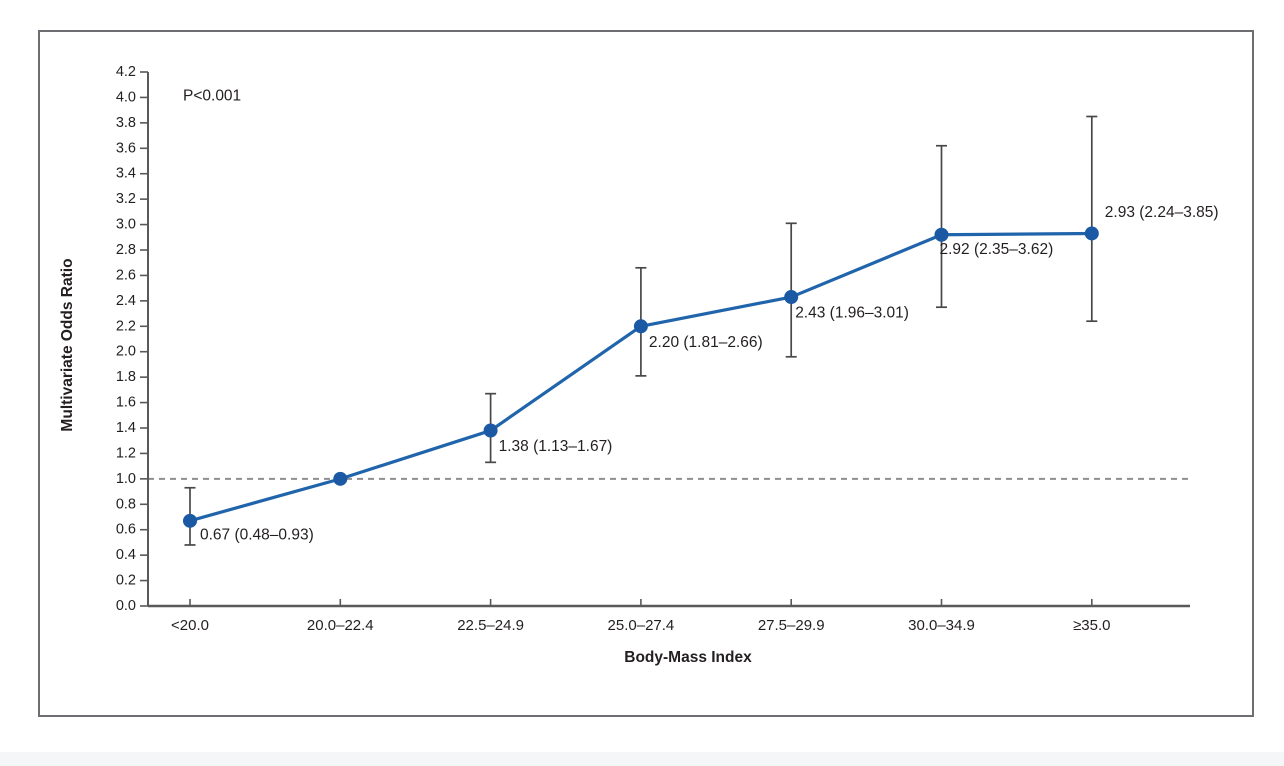 The width and height of the screenshot is (1284, 766). What do you see at coordinates (190, 625) in the screenshot?
I see `x-tick-label: <20.0` at bounding box center [190, 625].